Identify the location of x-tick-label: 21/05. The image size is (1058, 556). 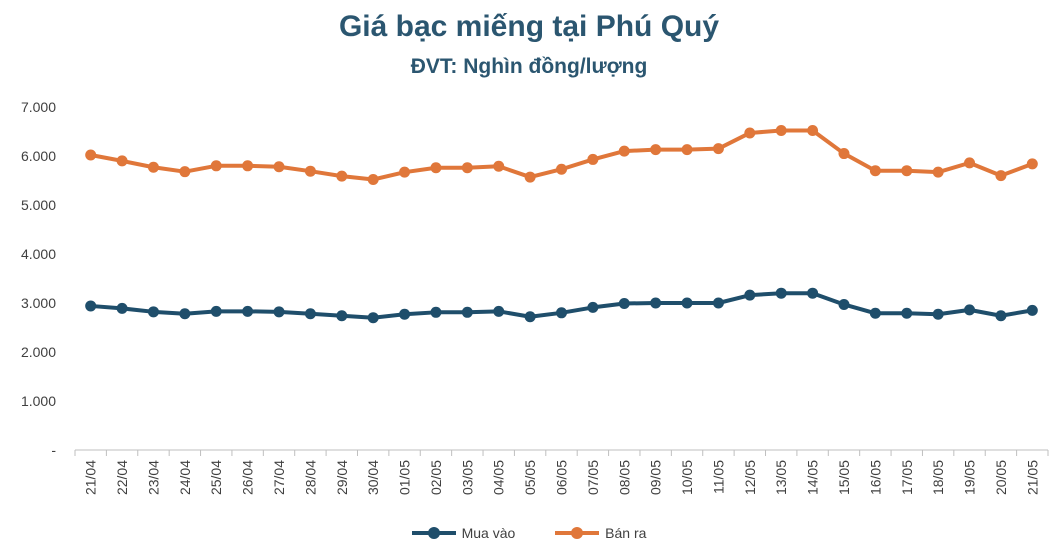
(1032, 477).